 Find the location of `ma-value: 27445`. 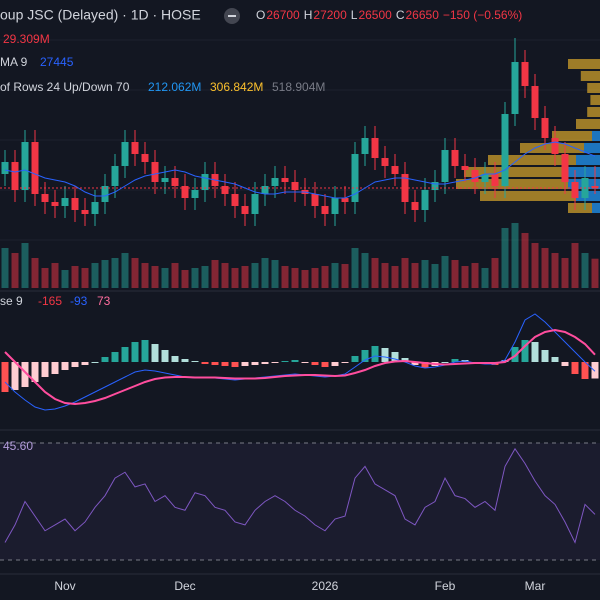

ma-value: 27445 is located at coordinates (57, 62).